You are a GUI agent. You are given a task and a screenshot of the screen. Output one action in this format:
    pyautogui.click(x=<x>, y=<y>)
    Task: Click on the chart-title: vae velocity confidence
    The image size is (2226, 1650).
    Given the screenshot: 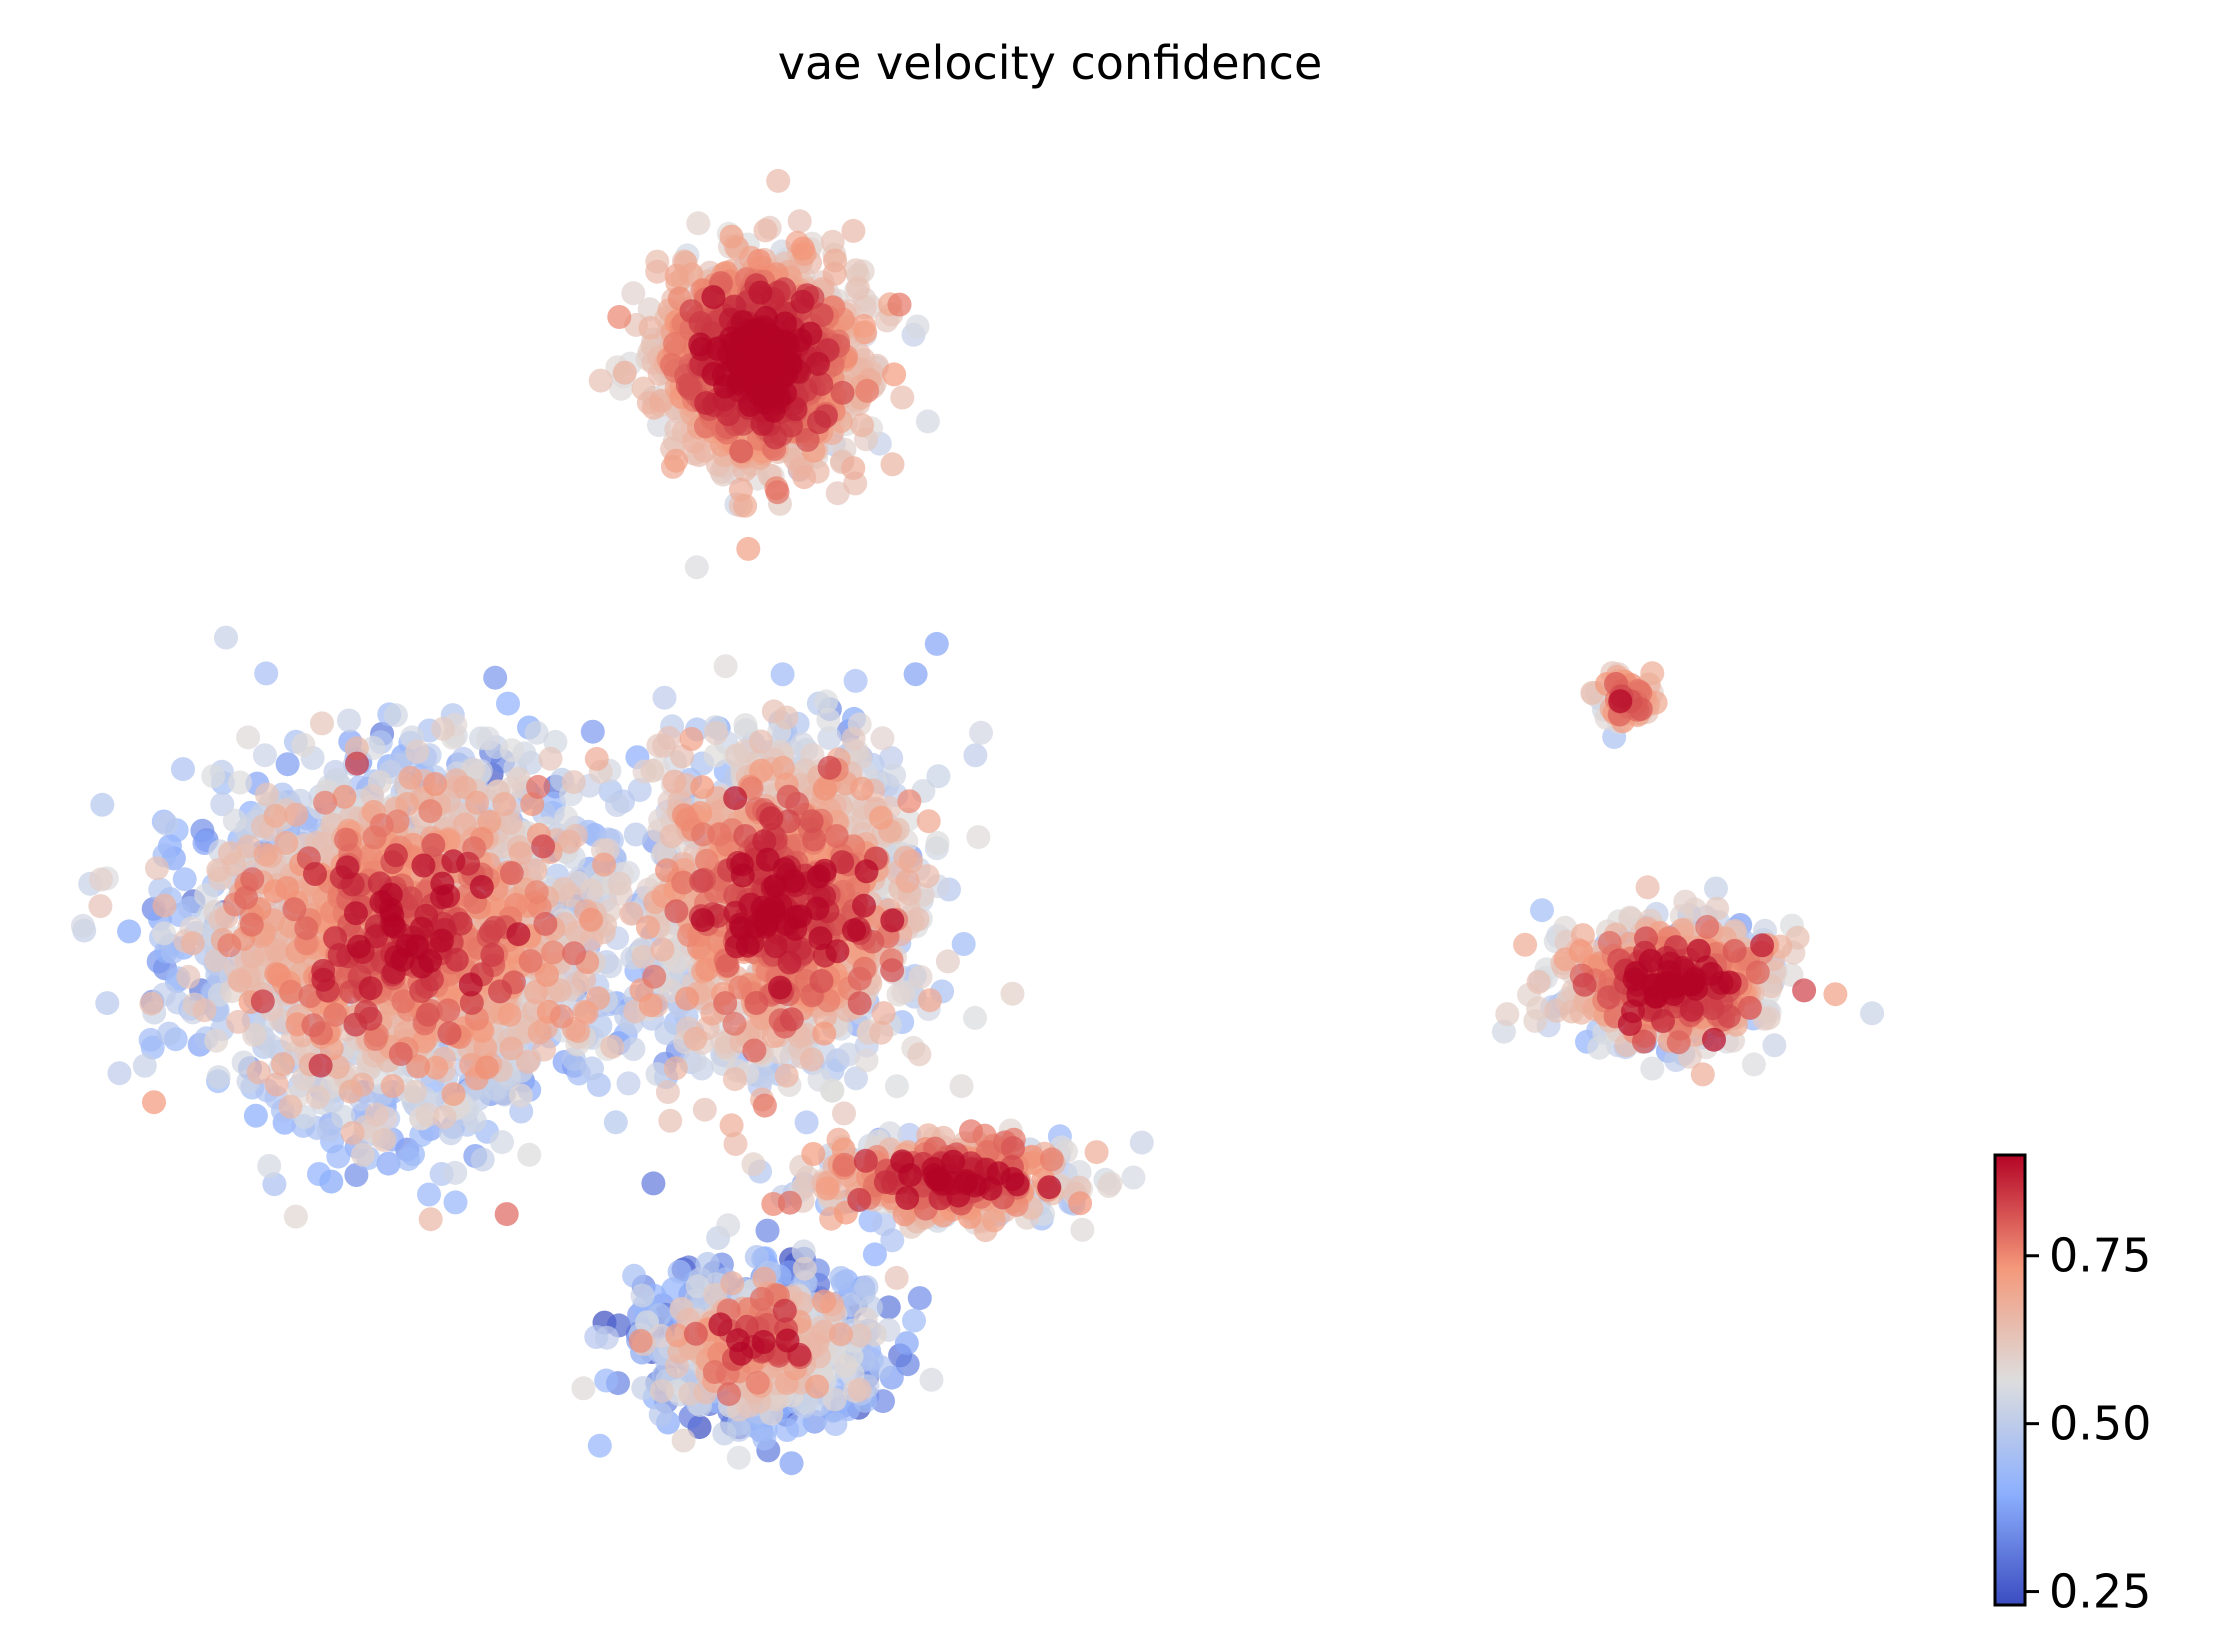 What is the action you would take?
    pyautogui.click(x=1050, y=63)
    